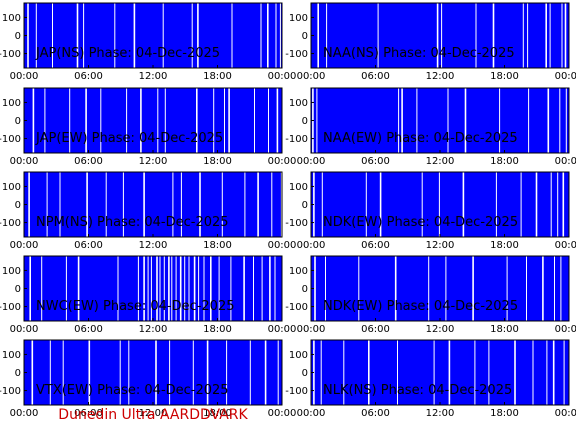 The image size is (576, 432). What do you see at coordinates (11, 271) in the screenshot?
I see `panel-7-ytick-label-1: 100` at bounding box center [11, 271].